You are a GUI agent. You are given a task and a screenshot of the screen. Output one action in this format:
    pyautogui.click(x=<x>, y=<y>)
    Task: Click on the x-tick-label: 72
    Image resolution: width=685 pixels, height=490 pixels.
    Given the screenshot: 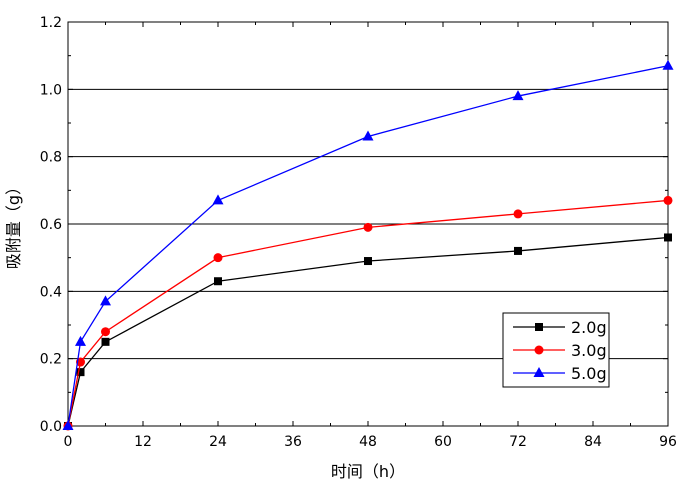 What is the action you would take?
    pyautogui.click(x=518, y=442)
    